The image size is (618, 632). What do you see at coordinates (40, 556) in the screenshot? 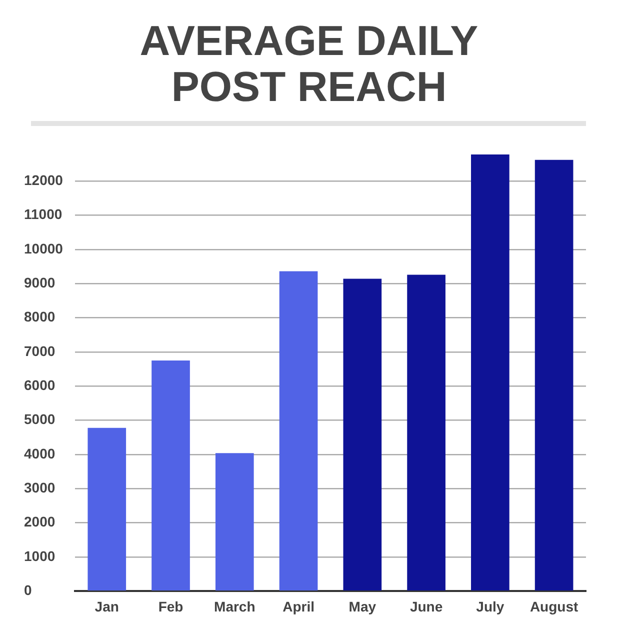
I see `y-tick-label: 1000` at bounding box center [40, 556].